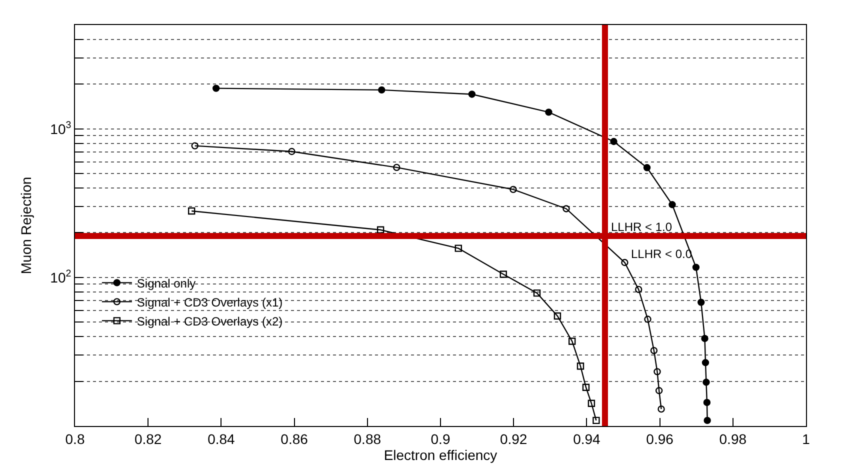 This screenshot has width=856, height=471. Describe the element at coordinates (222, 438) in the screenshot. I see `x-tick-label: 0.84` at that location.